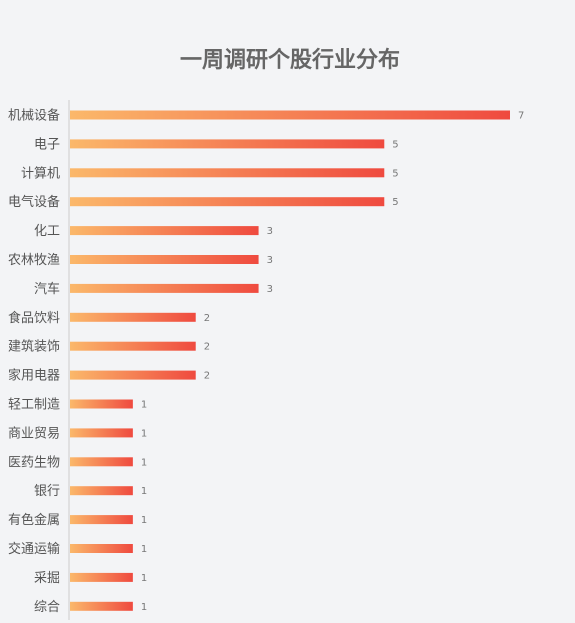 The height and width of the screenshot is (623, 575). Describe the element at coordinates (34, 520) in the screenshot. I see `category-label: 有色金属` at that location.